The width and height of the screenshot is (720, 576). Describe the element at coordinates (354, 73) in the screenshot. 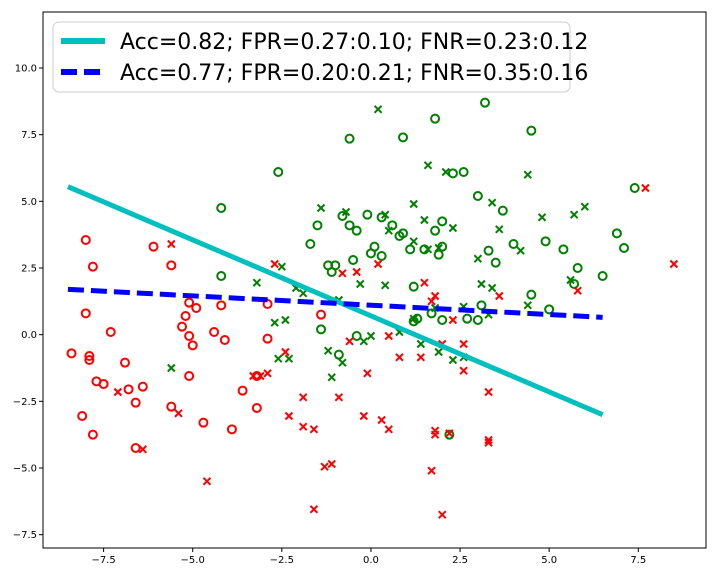

I see `legend-label-2: Acc=0.77; FPR=0.20:0.21; FNR=0.35:0.16` at that location.